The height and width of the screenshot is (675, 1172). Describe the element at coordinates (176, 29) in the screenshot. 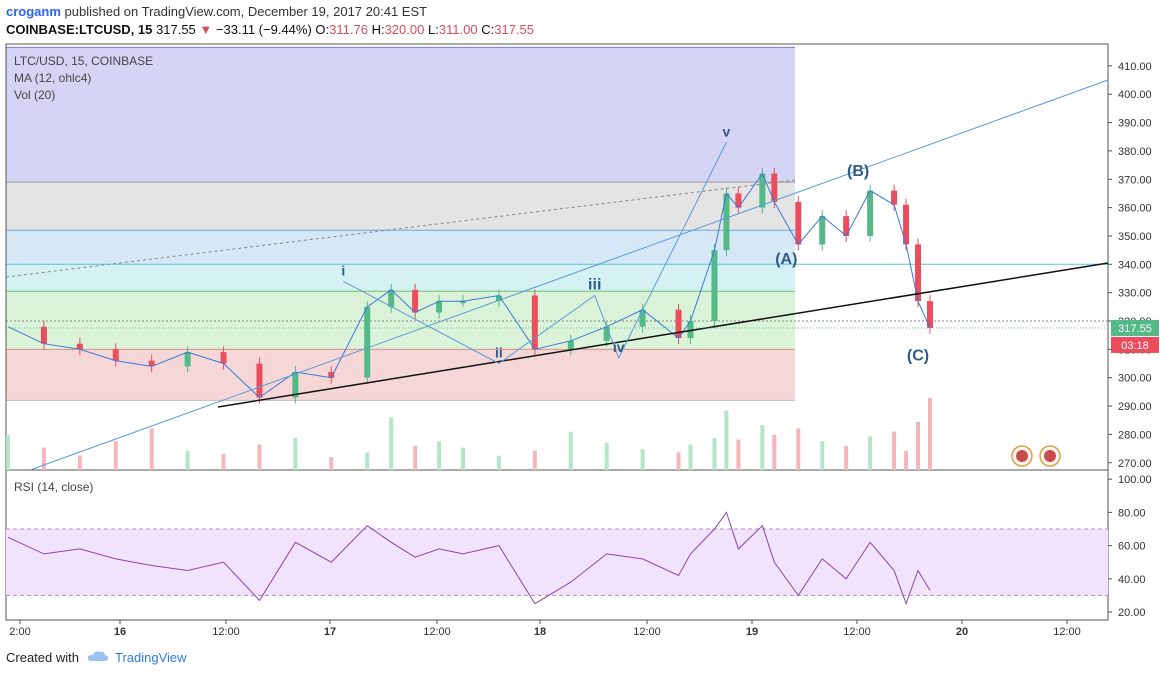

I see `last-value: 317.55` at that location.